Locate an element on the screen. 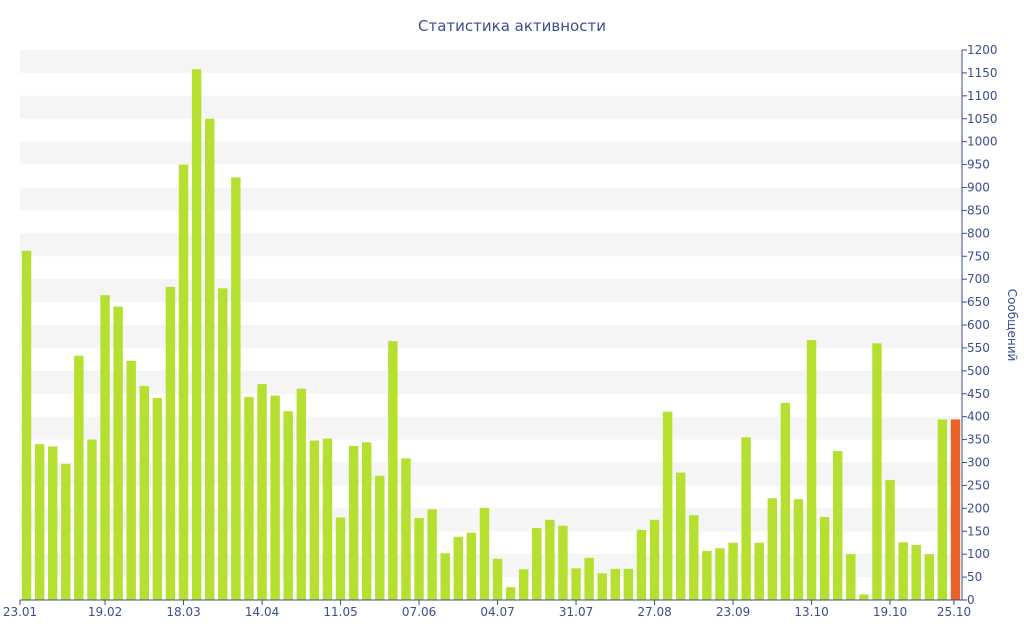  x-tick-label: 04.07 is located at coordinates (497, 612).